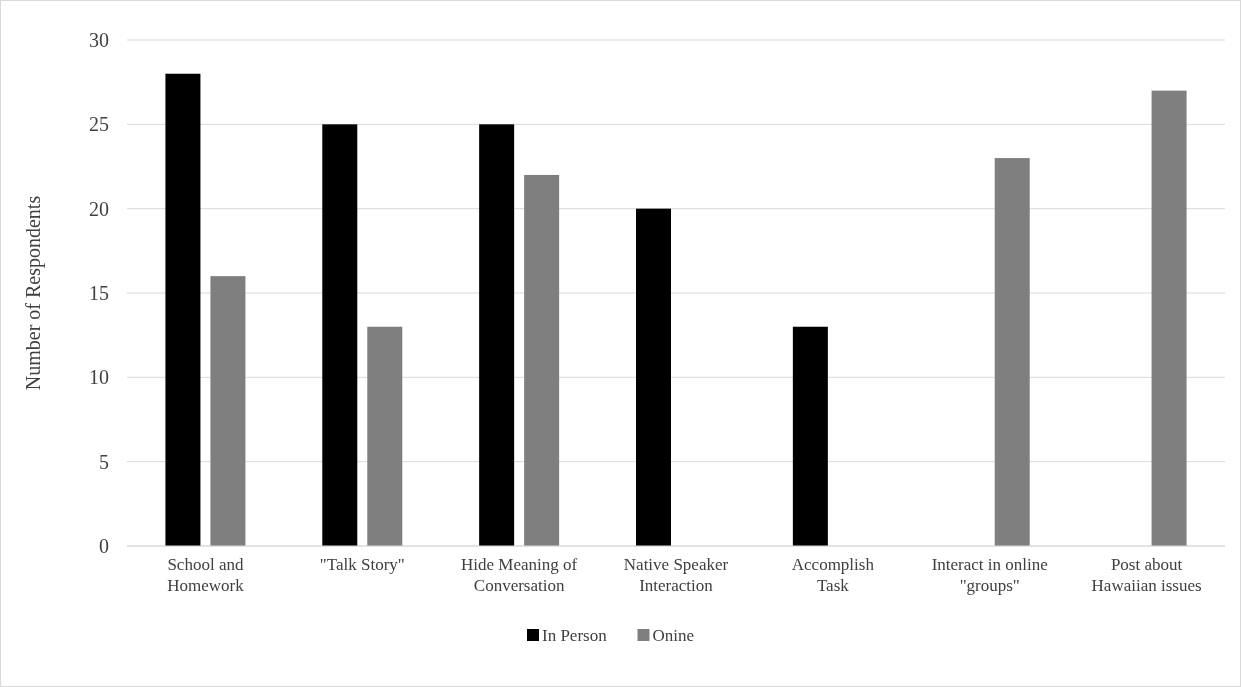  What do you see at coordinates (676, 575) in the screenshot?
I see `x-tick-label: Native Speaker Interaction` at bounding box center [676, 575].